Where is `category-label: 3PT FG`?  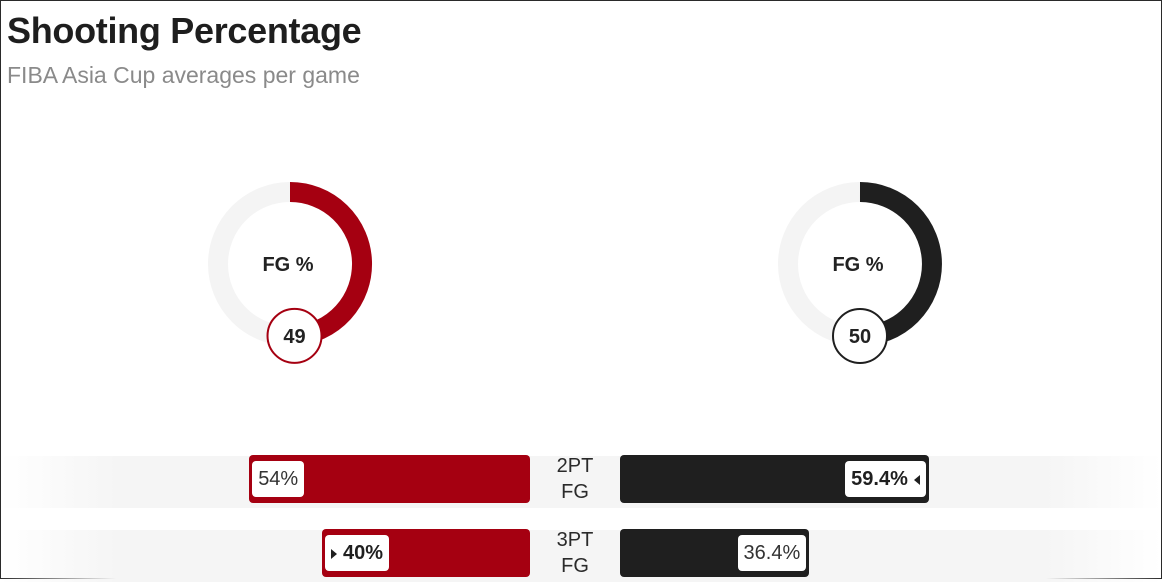 category-label: 3PT FG is located at coordinates (575, 553).